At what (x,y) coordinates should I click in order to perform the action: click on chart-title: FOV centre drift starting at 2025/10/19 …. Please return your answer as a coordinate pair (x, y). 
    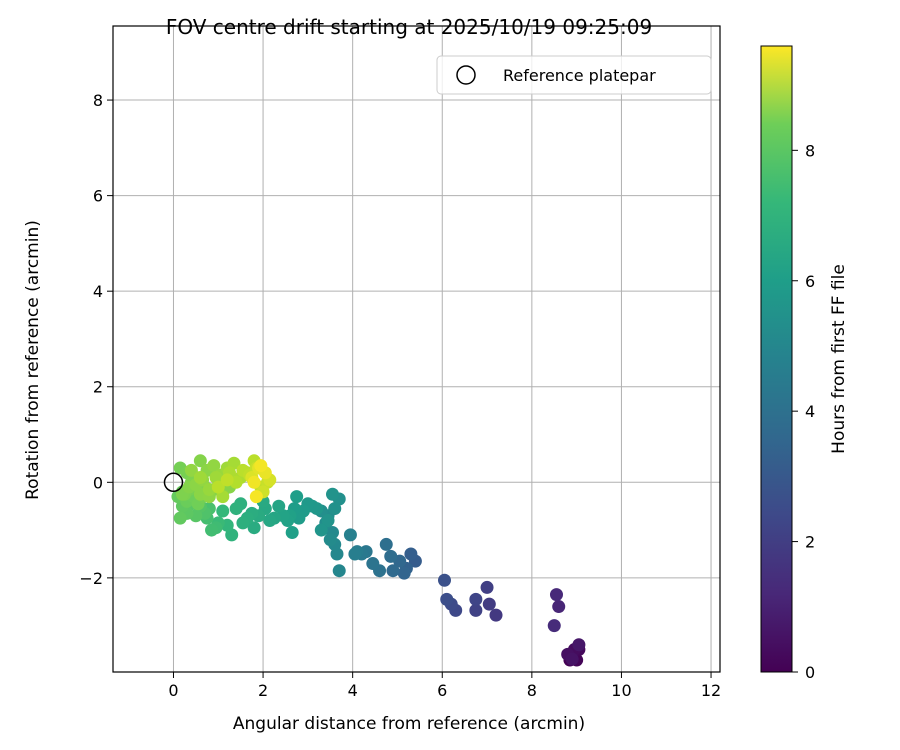
    Looking at the image, I should click on (409, 27).